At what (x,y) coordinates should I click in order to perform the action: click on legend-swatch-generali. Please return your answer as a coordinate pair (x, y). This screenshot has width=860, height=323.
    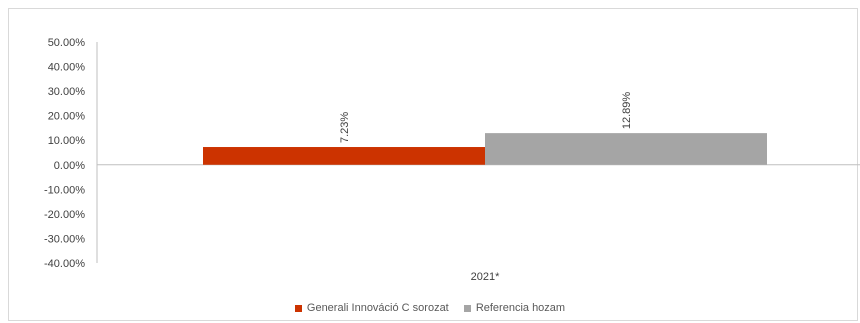
    Looking at the image, I should click on (298, 308).